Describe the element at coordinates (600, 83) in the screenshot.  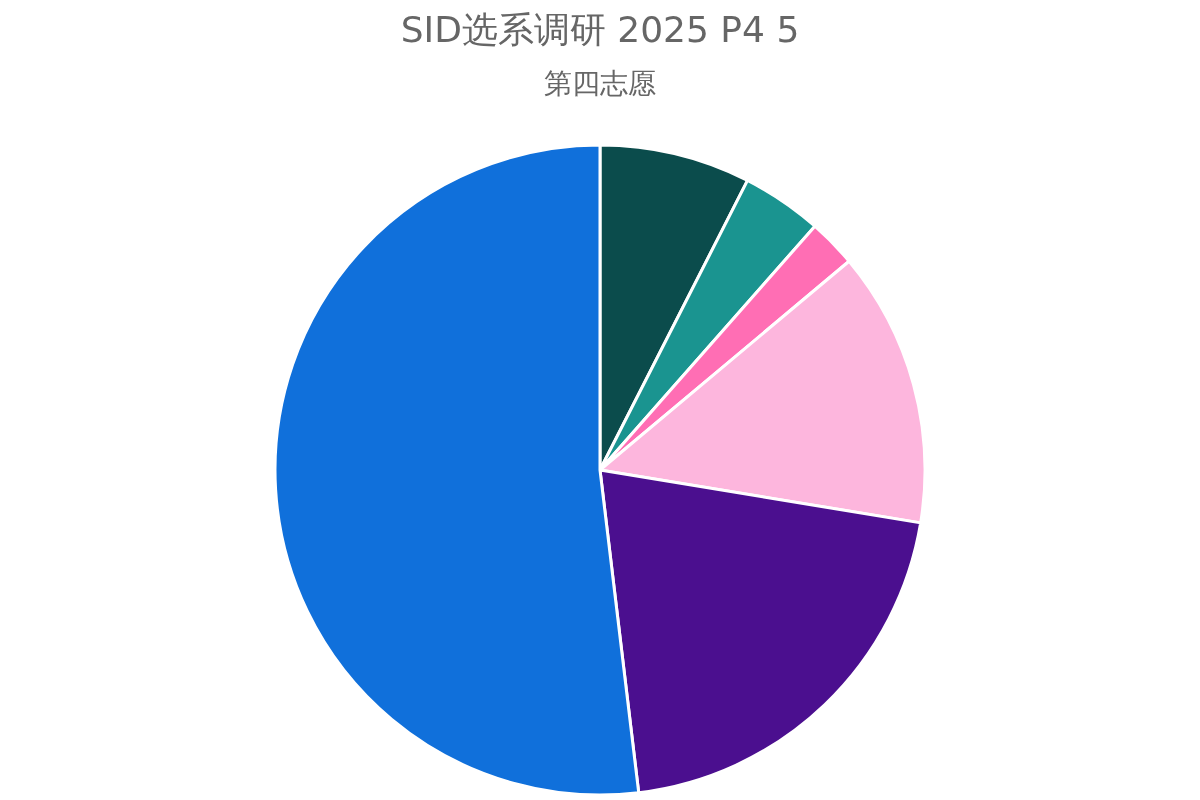
I see `chart-subtitle: 第四志愿` at that location.